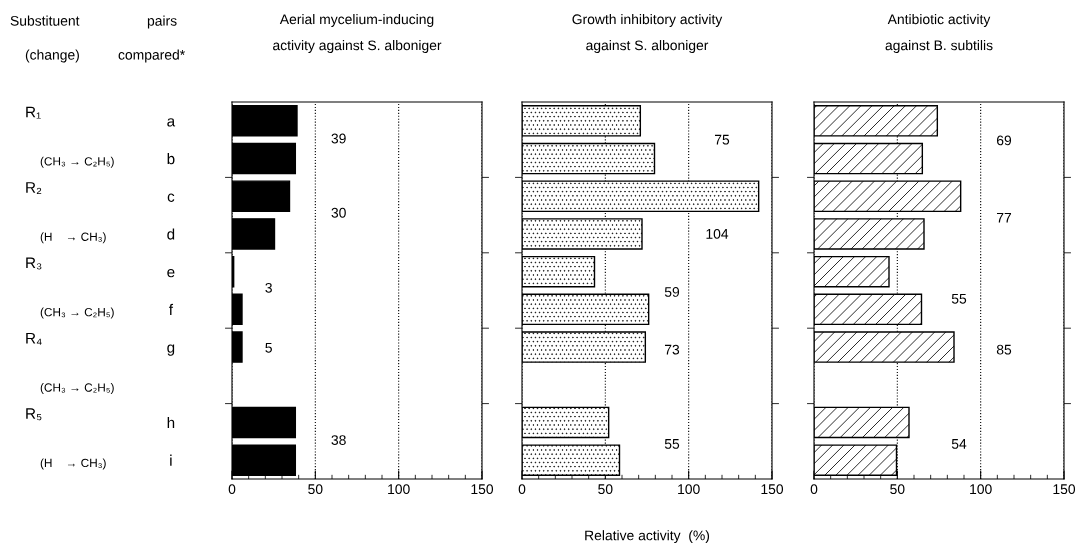 This screenshot has width=1077, height=559. Describe the element at coordinates (171, 273) in the screenshot. I see `y-tick-label: e` at that location.